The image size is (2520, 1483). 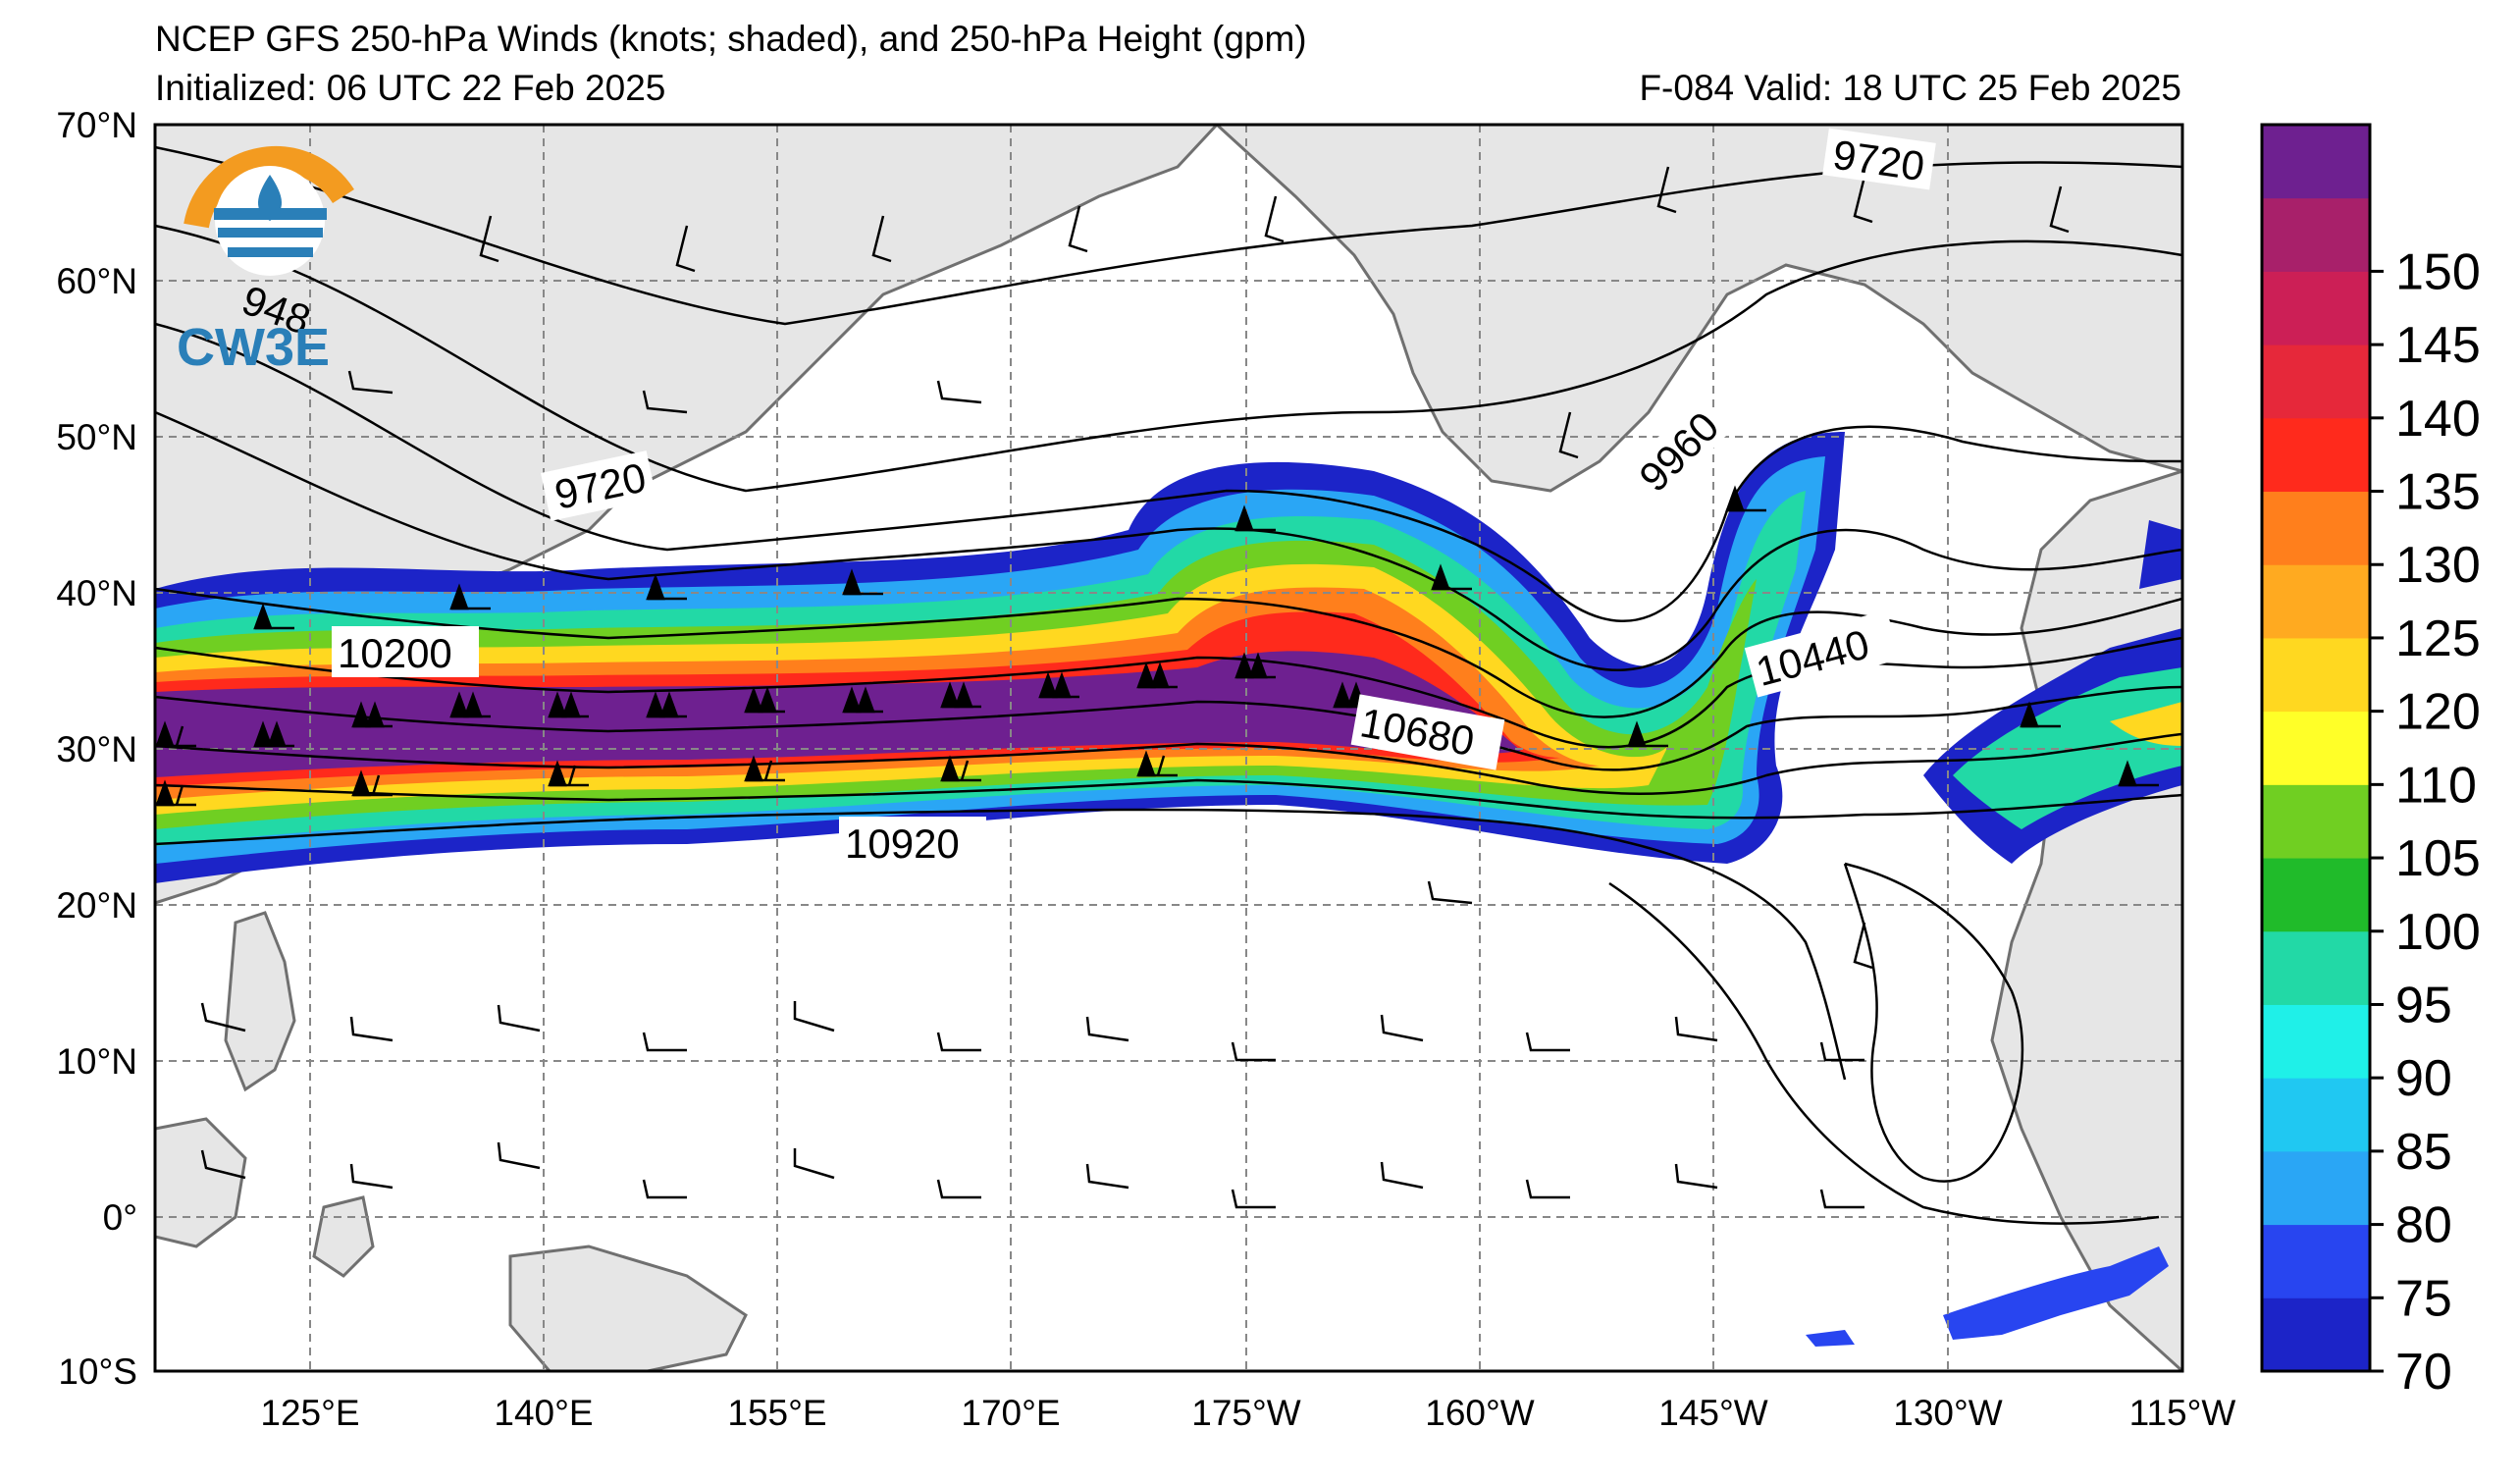 I want to click on colorbar-tick-label: 105, so click(x=2438, y=859).